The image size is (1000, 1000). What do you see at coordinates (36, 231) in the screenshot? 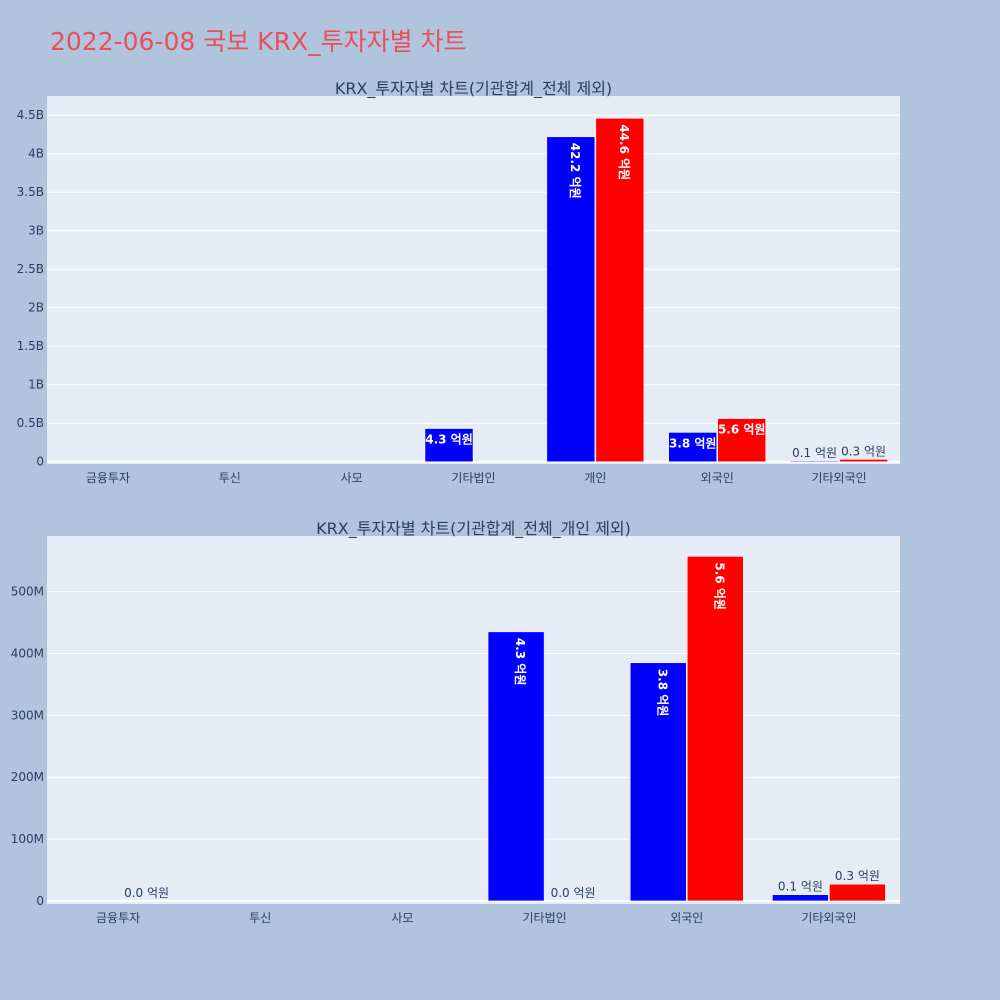
I see `y-tick-label: 3B` at bounding box center [36, 231].